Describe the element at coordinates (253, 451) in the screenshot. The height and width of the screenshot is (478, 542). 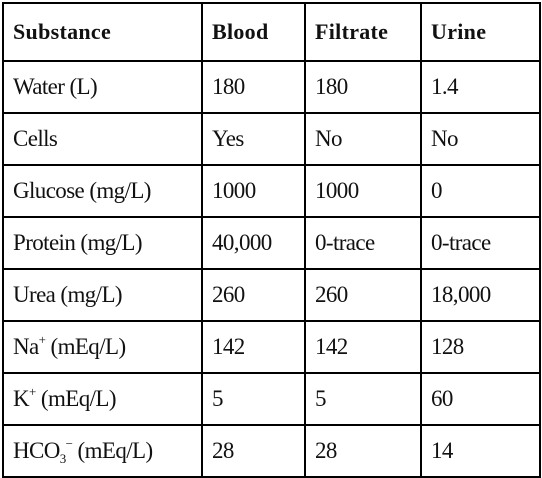
I see `blood-cell: 28` at that location.